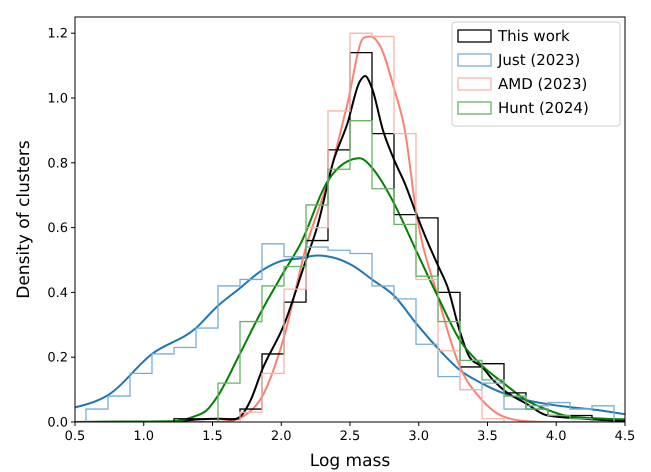 Image resolution: width=651 pixels, height=472 pixels. What do you see at coordinates (543, 84) in the screenshot?
I see `legend-label: AMD (2023)` at bounding box center [543, 84].